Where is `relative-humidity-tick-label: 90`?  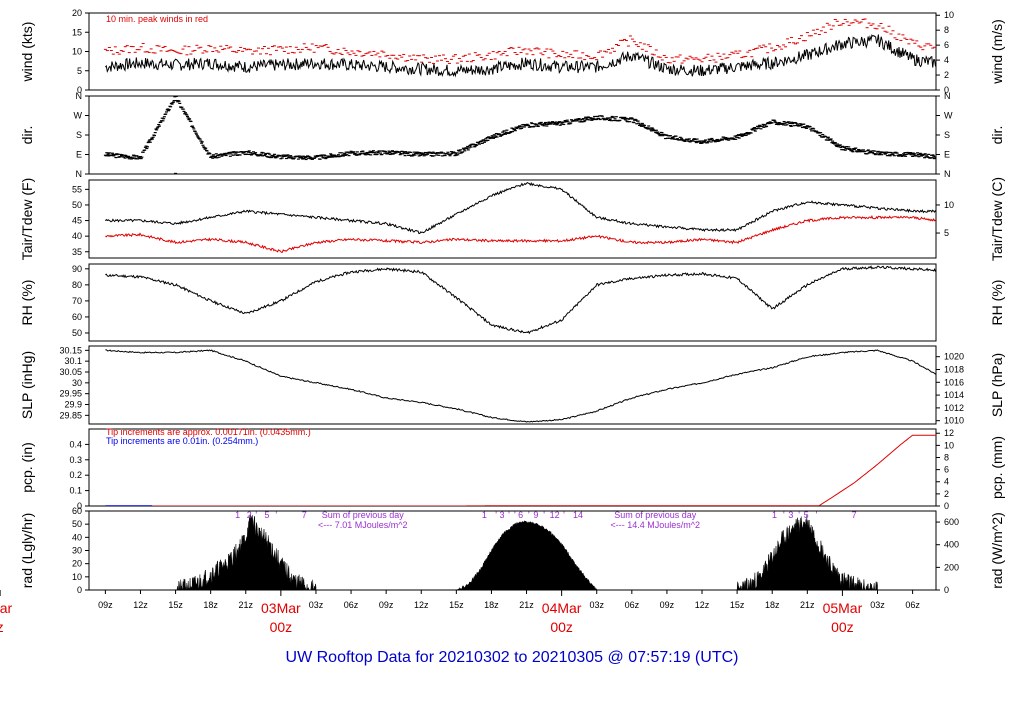 relative-humidity-tick-label: 90 is located at coordinates (77, 269).